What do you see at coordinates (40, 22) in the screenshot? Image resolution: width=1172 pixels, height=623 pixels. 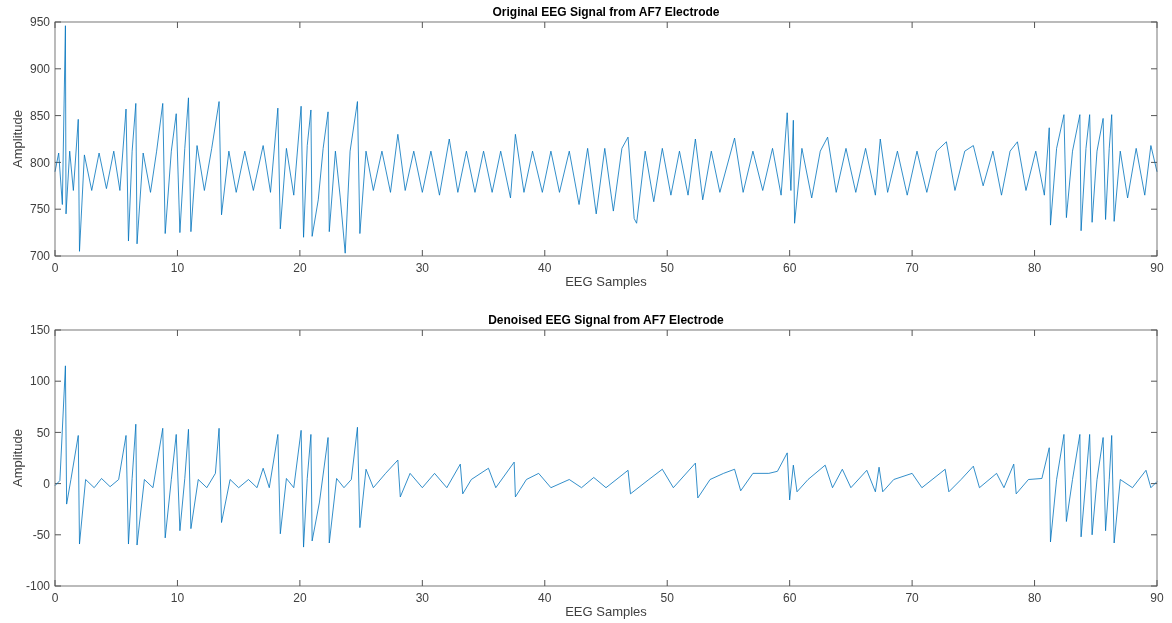 I see `y-tick-label: 950` at bounding box center [40, 22].